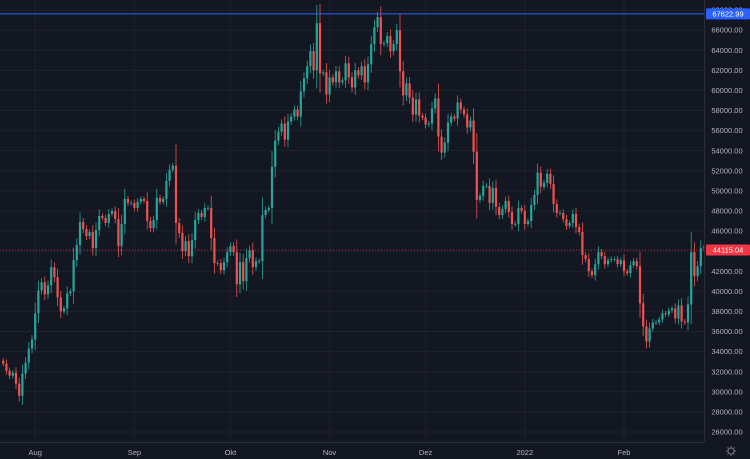 The width and height of the screenshot is (750, 459). I want to click on y-tick-label: 56000.00, so click(726, 130).